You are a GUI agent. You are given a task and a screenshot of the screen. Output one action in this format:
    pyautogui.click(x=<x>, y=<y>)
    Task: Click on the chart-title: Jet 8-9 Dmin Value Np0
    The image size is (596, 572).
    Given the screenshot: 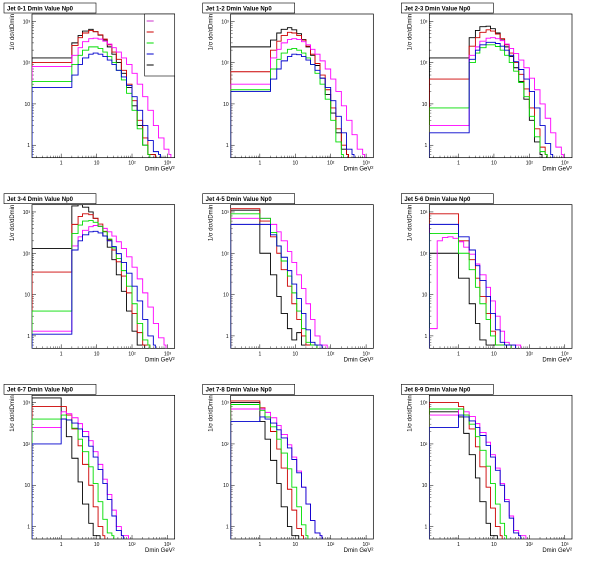 What is the action you would take?
    pyautogui.click(x=437, y=391)
    